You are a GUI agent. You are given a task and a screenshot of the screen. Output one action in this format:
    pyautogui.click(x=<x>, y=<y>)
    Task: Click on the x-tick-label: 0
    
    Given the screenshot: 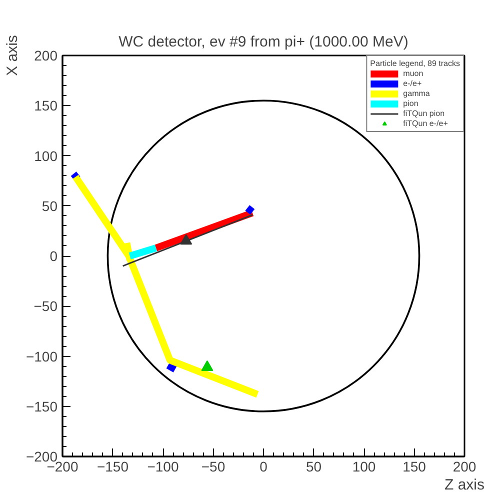 What is the action you would take?
    pyautogui.click(x=264, y=466)
    